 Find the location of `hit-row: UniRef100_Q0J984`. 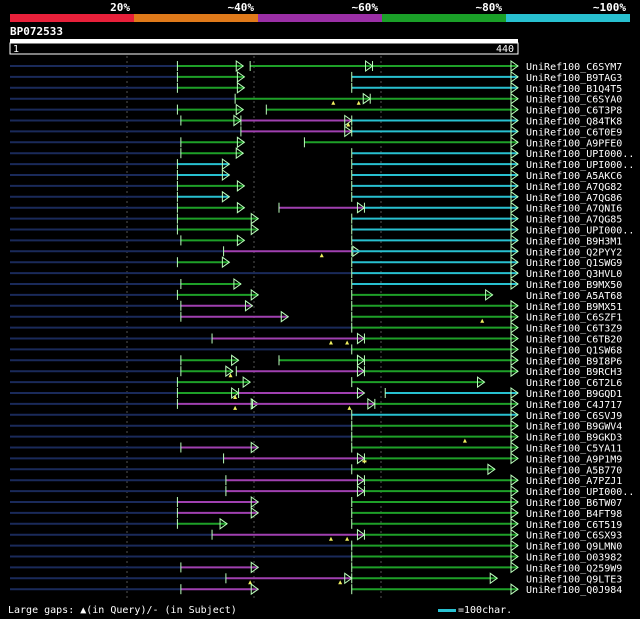

hit-row: UniRef100_Q0J984 is located at coordinates (316, 589).